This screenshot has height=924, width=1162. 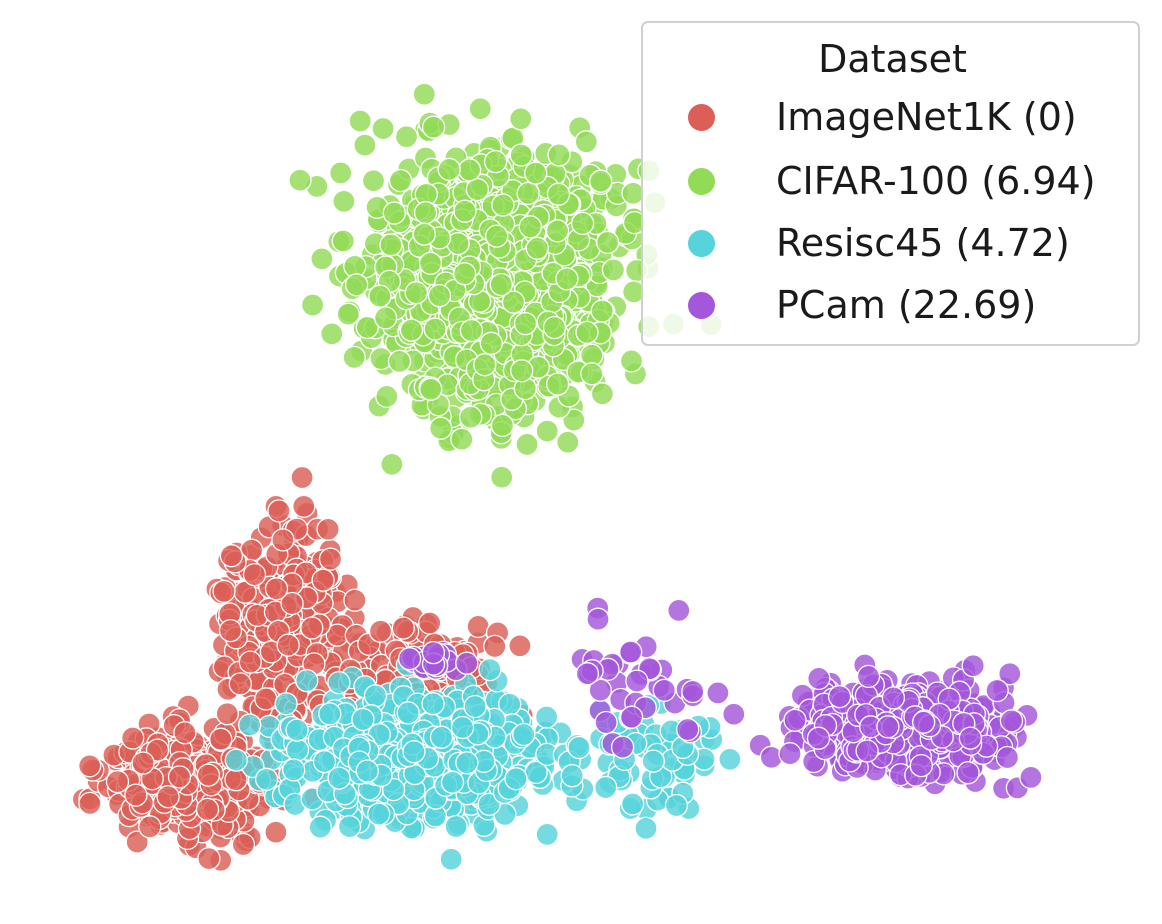 What do you see at coordinates (936, 181) in the screenshot?
I see `legend-label: CIFAR-100 (6.94)` at bounding box center [936, 181].